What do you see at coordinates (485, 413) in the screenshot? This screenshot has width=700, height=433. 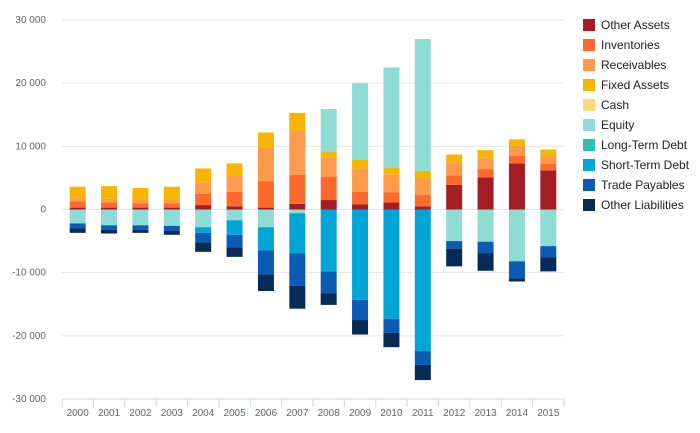 I see `x-tick-label: 2013` at bounding box center [485, 413].